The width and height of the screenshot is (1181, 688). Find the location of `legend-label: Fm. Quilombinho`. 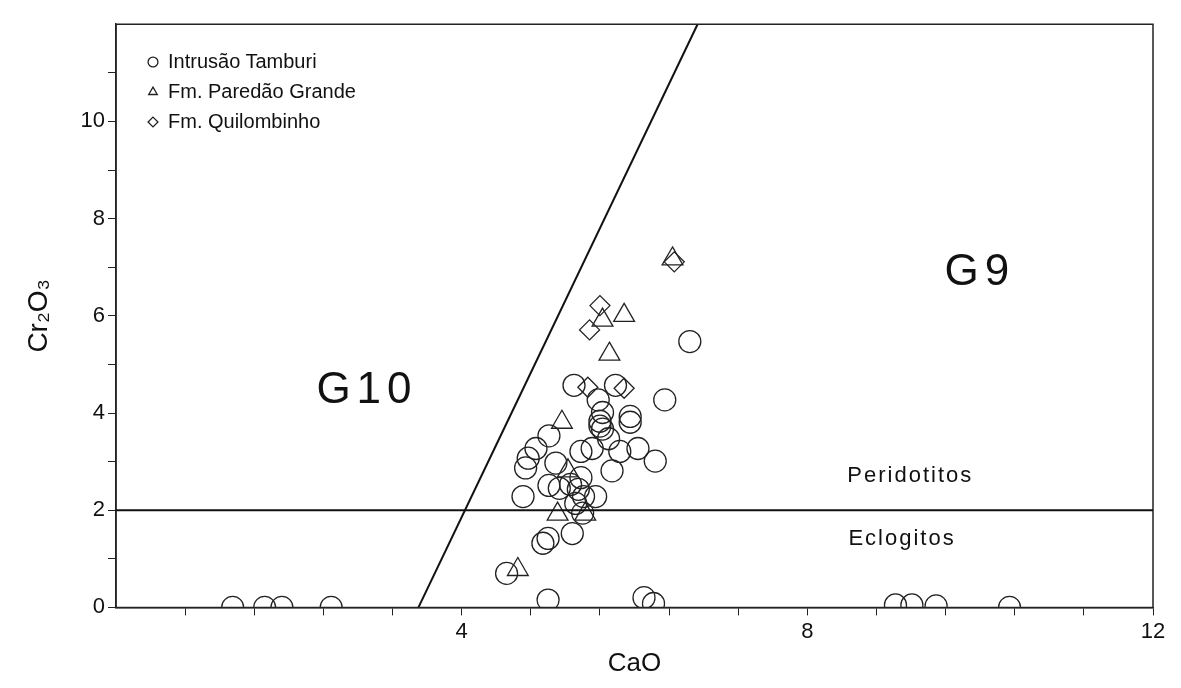

legend-label: Fm. Quilombinho is located at coordinates (244, 120).